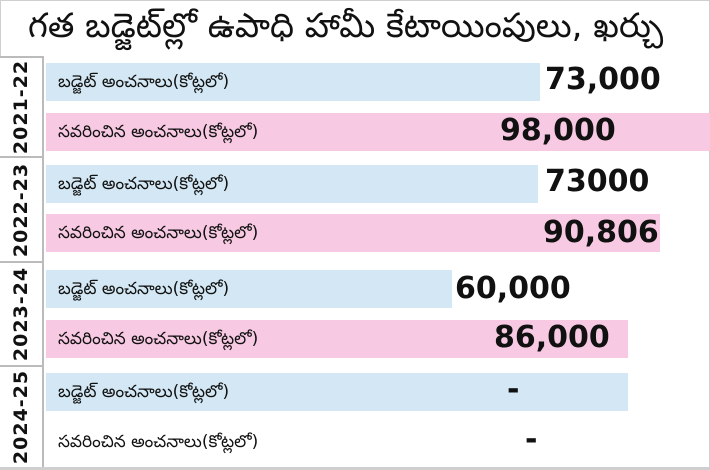 The image size is (710, 470). Describe the element at coordinates (558, 130) in the screenshot. I see `revised-value: 98,000` at that location.